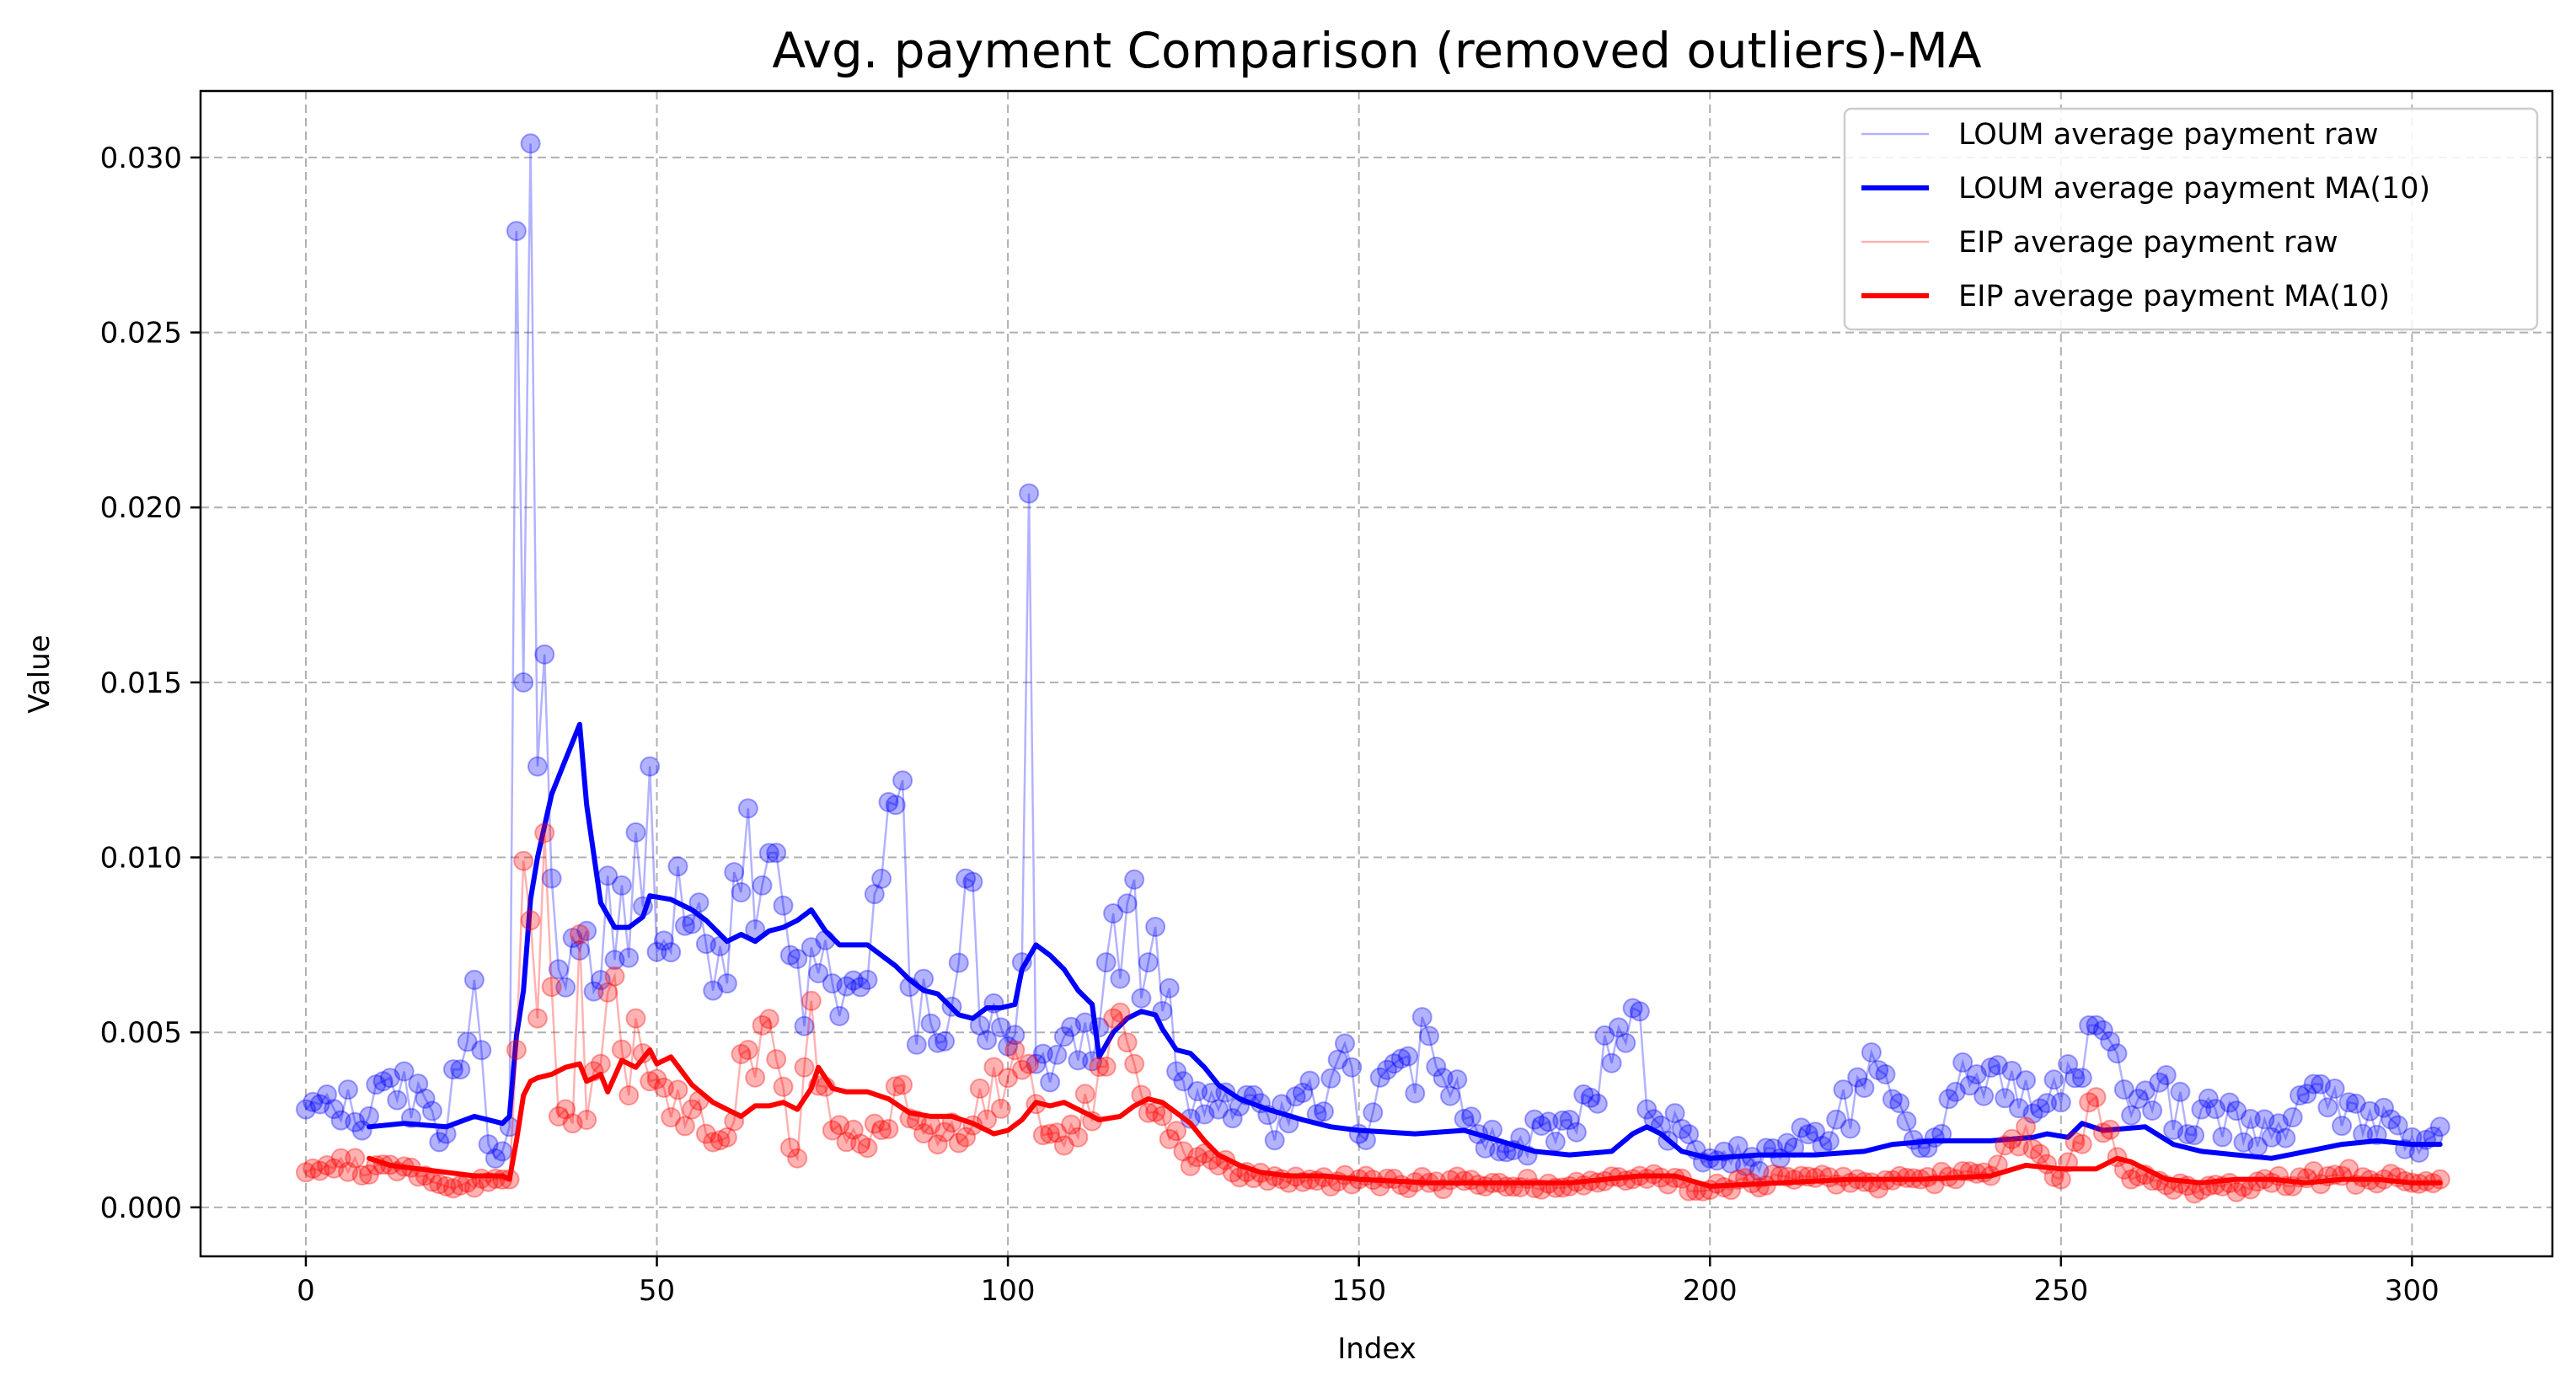  What do you see at coordinates (141, 1208) in the screenshot?
I see `y-tick-label: 0.000` at bounding box center [141, 1208].